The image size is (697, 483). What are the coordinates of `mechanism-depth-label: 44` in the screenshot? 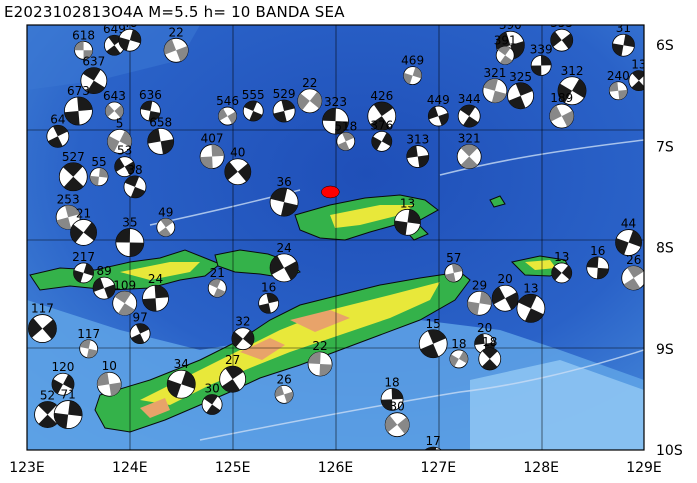 It's located at (628, 224).